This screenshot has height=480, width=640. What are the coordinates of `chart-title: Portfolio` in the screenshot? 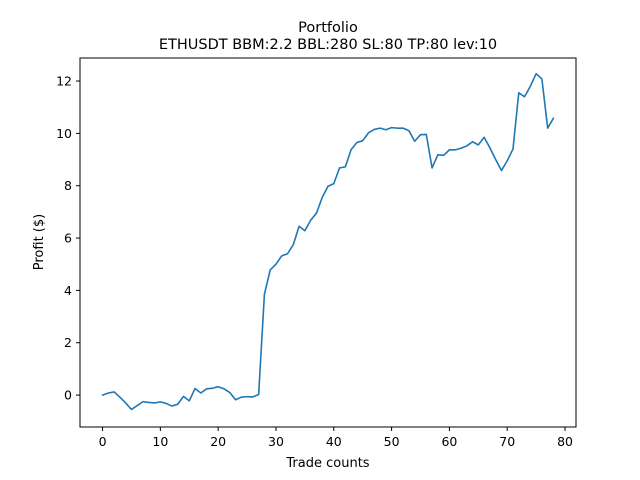 It's located at (328, 28).